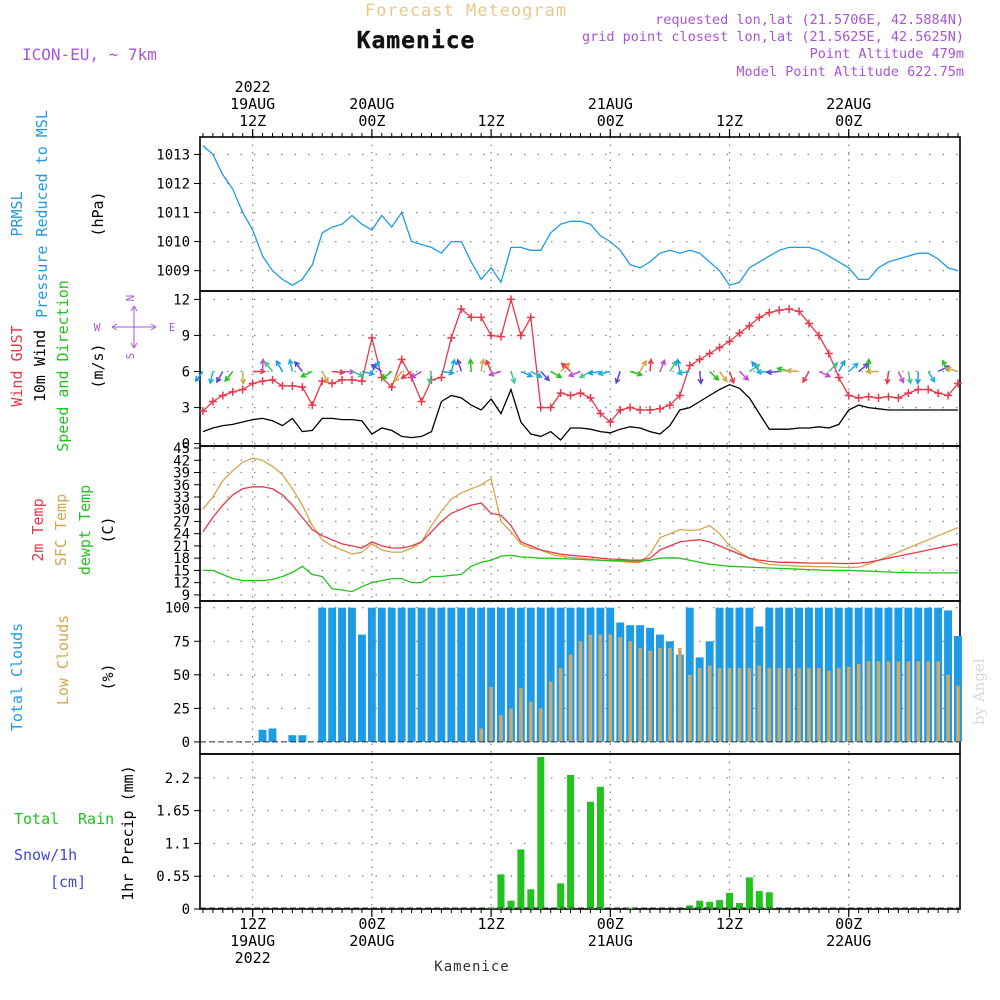 The image size is (1000, 1000). I want to click on y-tick-label: 1009, so click(173, 272).